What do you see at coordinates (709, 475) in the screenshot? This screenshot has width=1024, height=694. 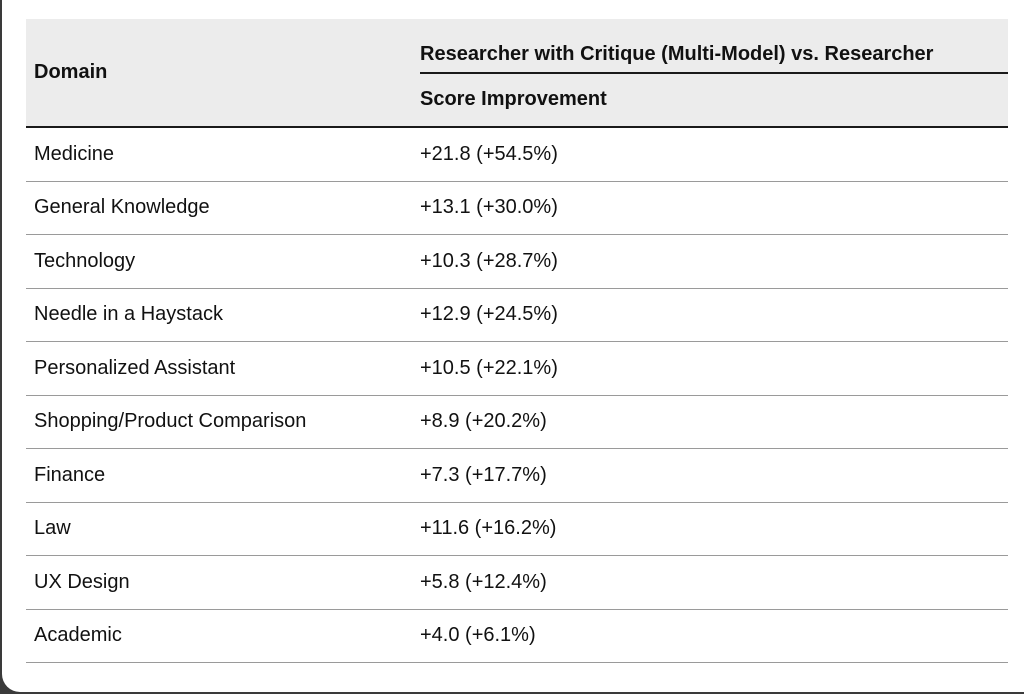 I see `score-improvement-cell: +7.3 (+17.7%)` at bounding box center [709, 475].